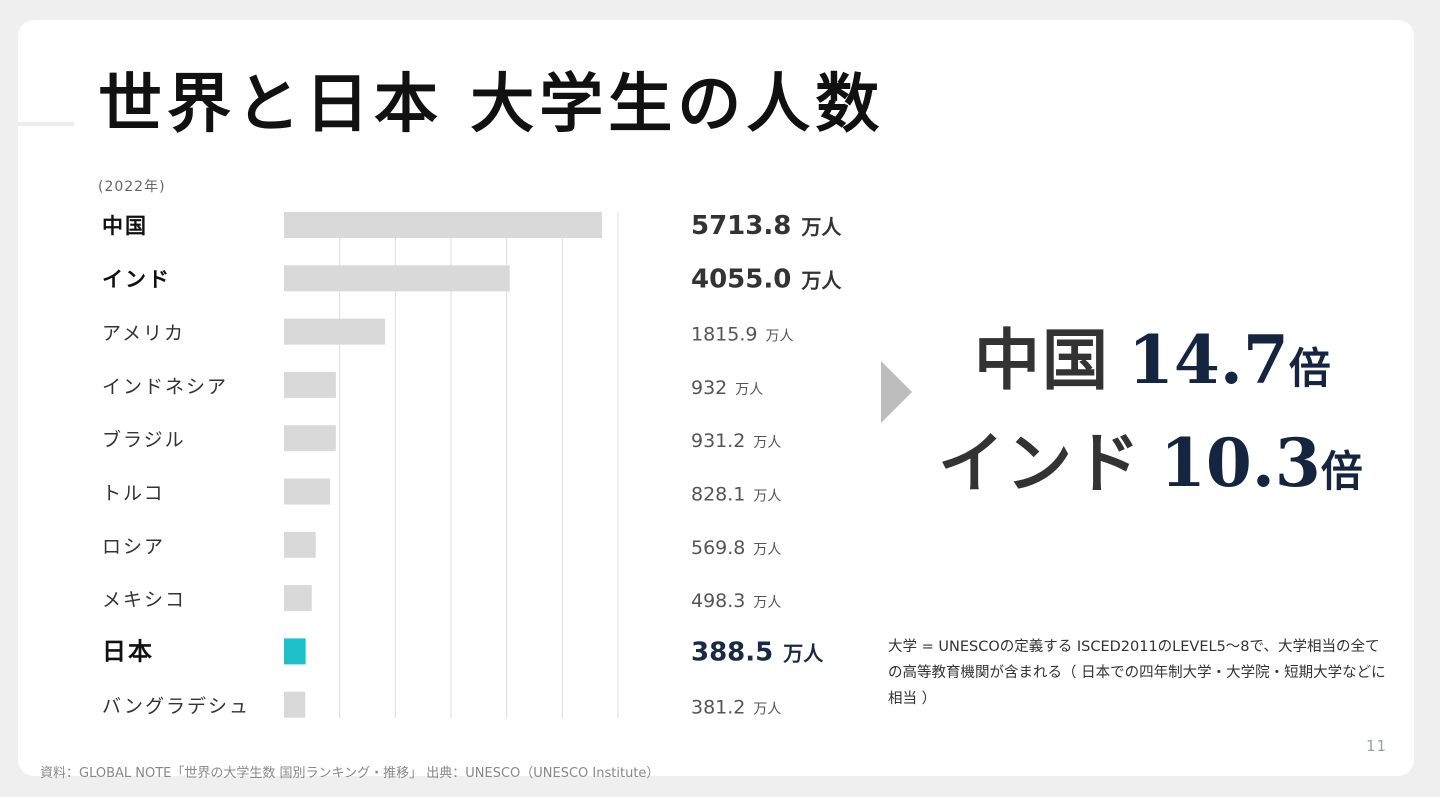  Describe the element at coordinates (144, 439) in the screenshot. I see `category-label: ブラジル` at that location.